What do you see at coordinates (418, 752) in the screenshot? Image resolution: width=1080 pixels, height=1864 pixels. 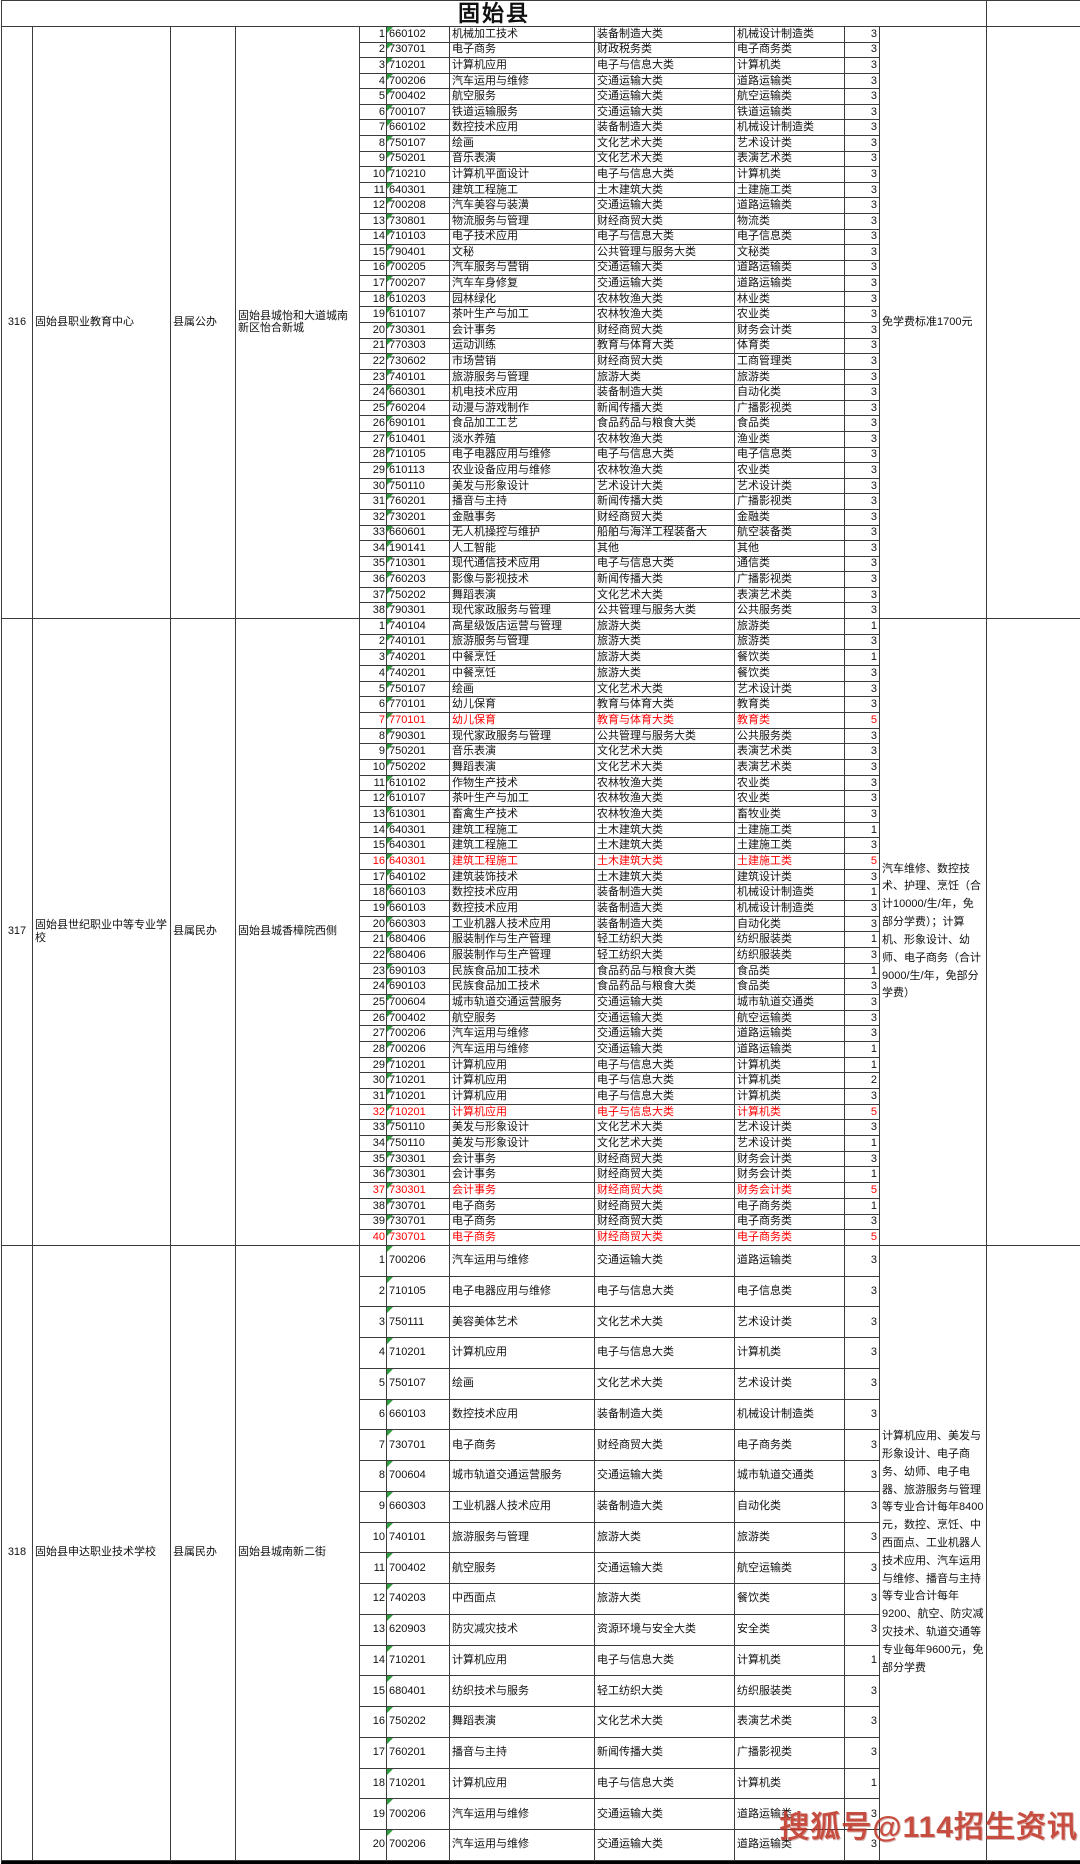 I see `major-code: 750201` at bounding box center [418, 752].